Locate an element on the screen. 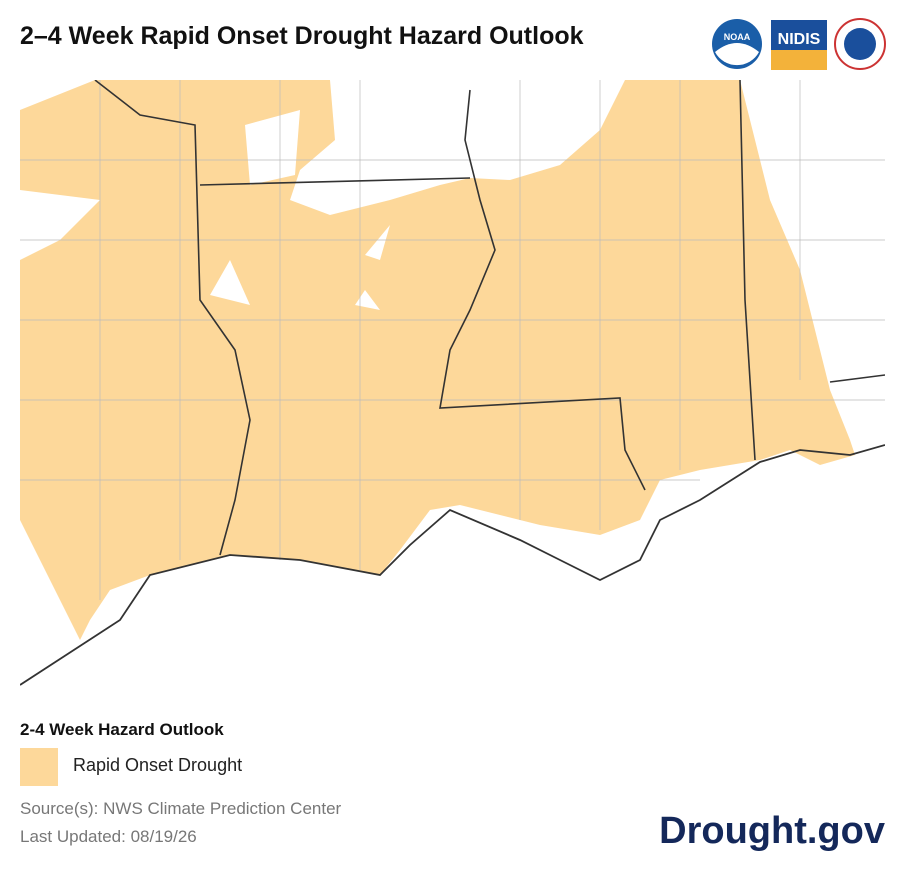 The height and width of the screenshot is (889, 905). nws-inner is located at coordinates (860, 44).